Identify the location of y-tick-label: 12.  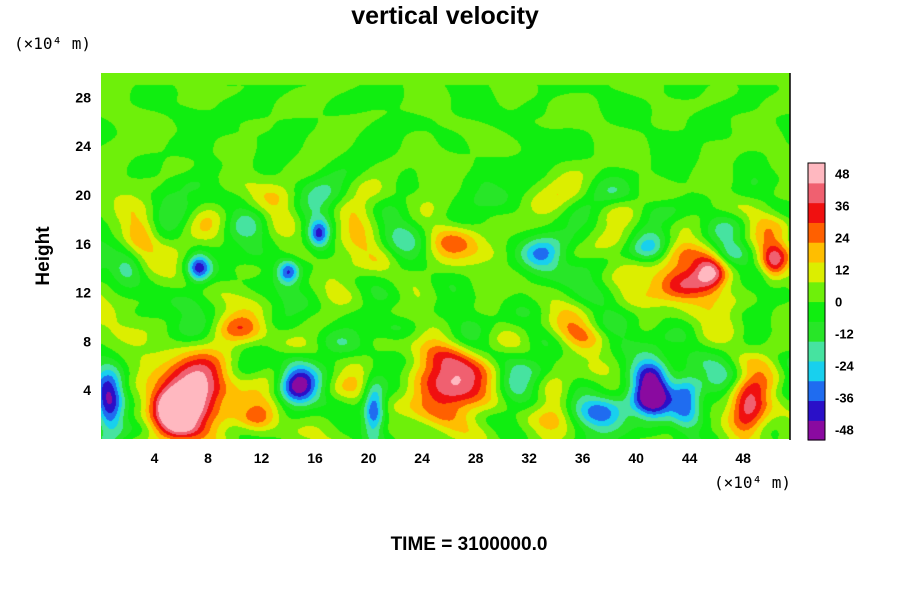
(83, 293).